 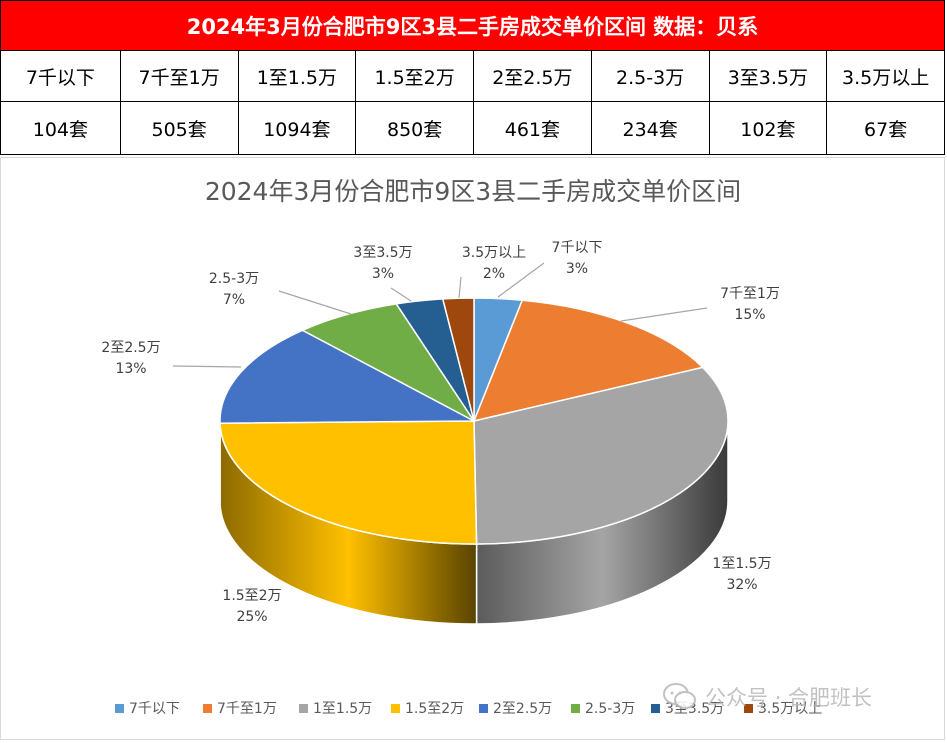 What do you see at coordinates (749, 315) in the screenshot?
I see `data-label-percent: 15%` at bounding box center [749, 315].